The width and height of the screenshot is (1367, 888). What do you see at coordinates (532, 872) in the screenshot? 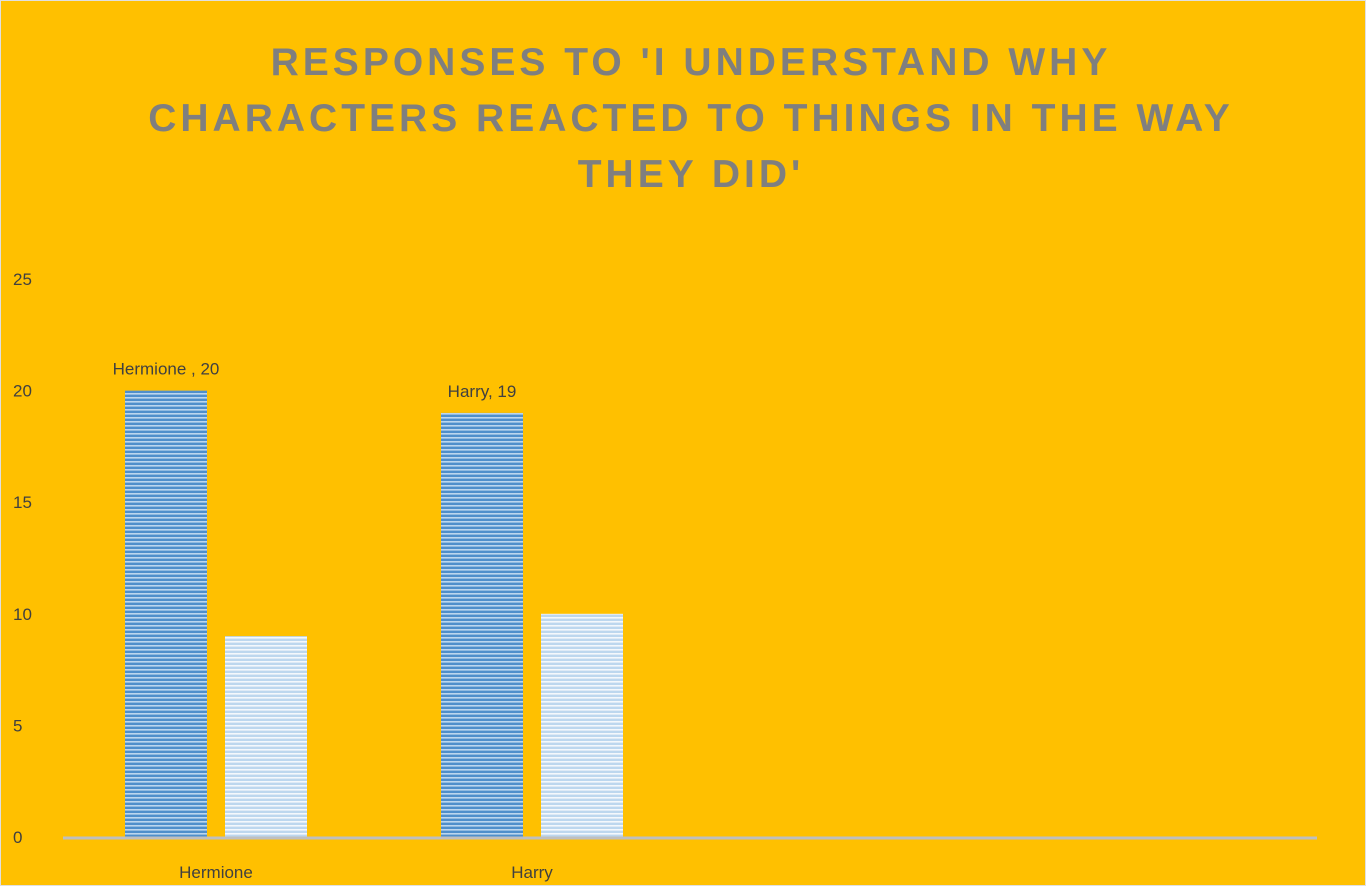
I see `x-category-label: Harry` at bounding box center [532, 872].